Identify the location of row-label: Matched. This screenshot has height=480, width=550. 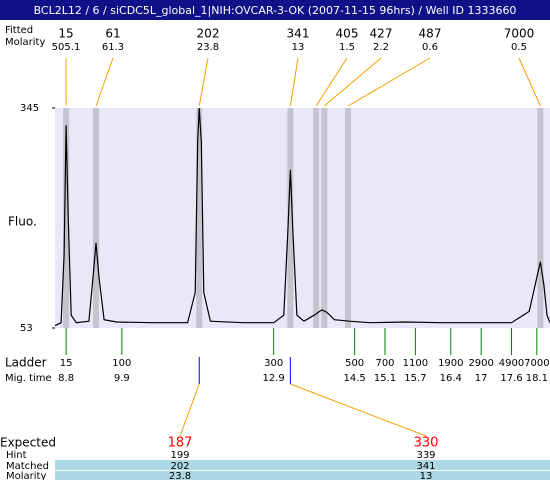
(27, 466).